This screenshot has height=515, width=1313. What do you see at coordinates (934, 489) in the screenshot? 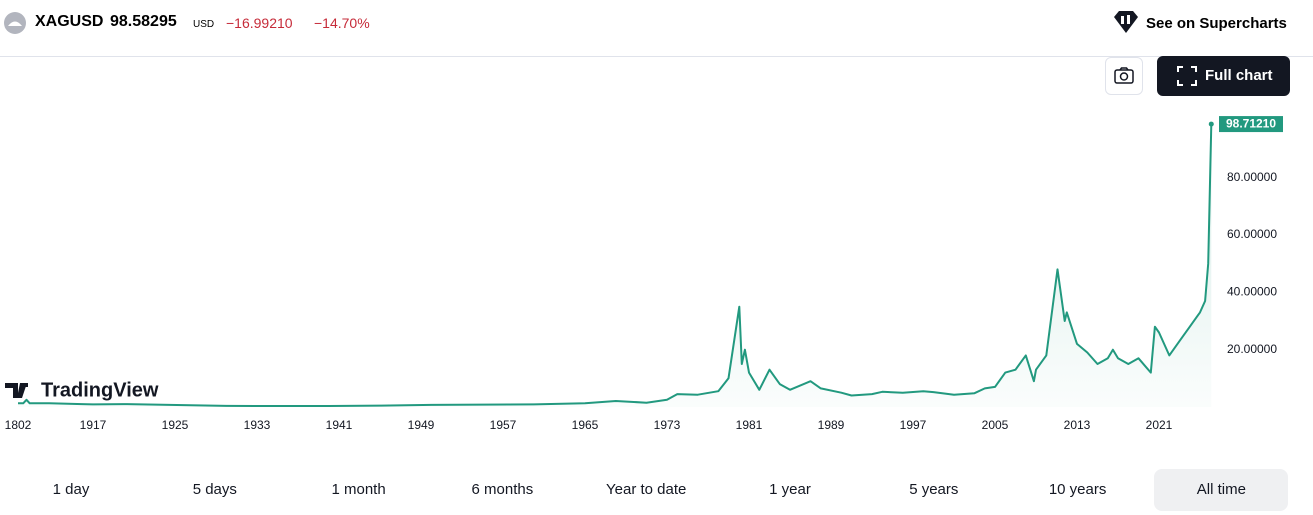
I see `range-button: 5 years` at bounding box center [934, 489].